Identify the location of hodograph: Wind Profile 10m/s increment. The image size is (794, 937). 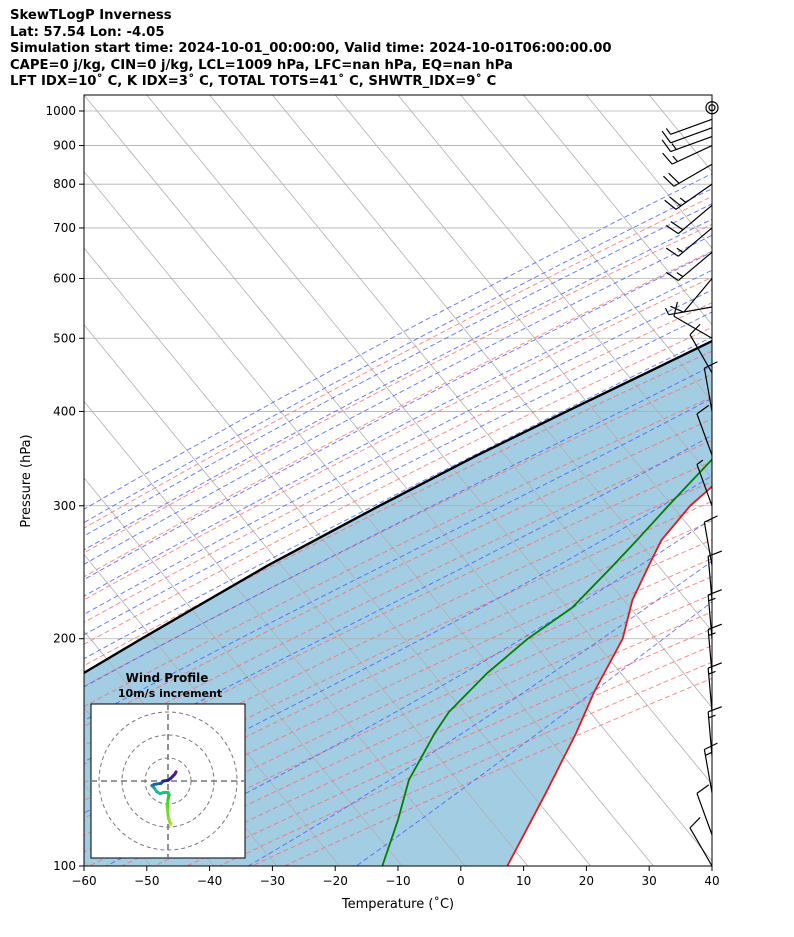
(168, 765).